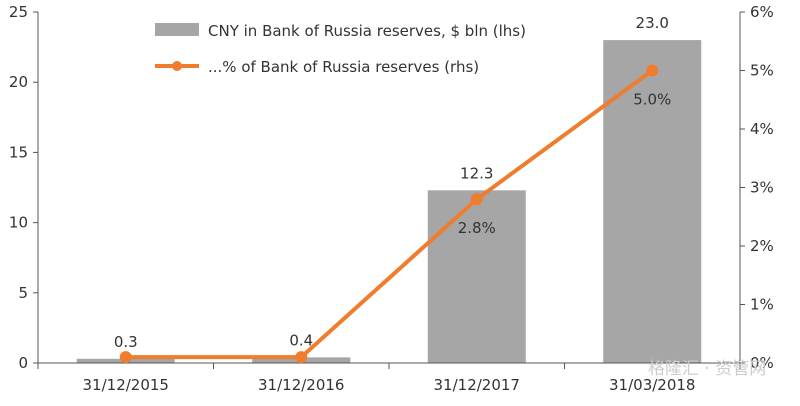  What do you see at coordinates (18, 82) in the screenshot?
I see `y-left-tick-label: 20` at bounding box center [18, 82].